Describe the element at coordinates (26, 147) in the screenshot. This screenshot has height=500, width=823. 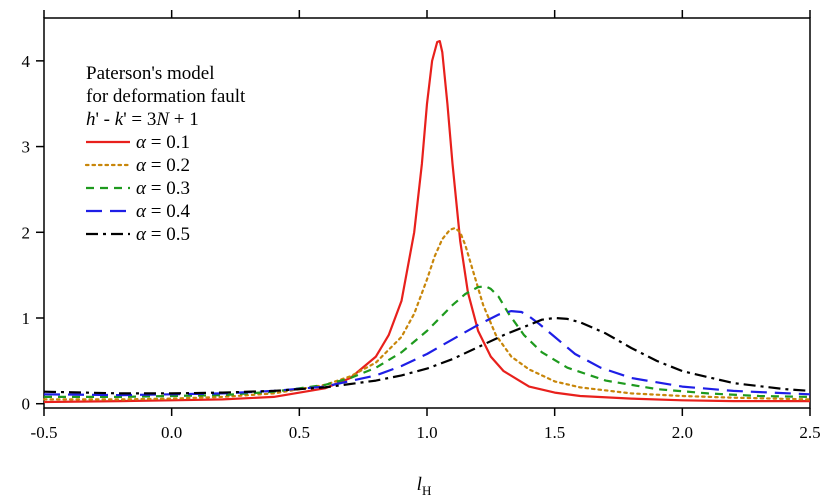
I see `y-tick-label-3: 3` at that location.